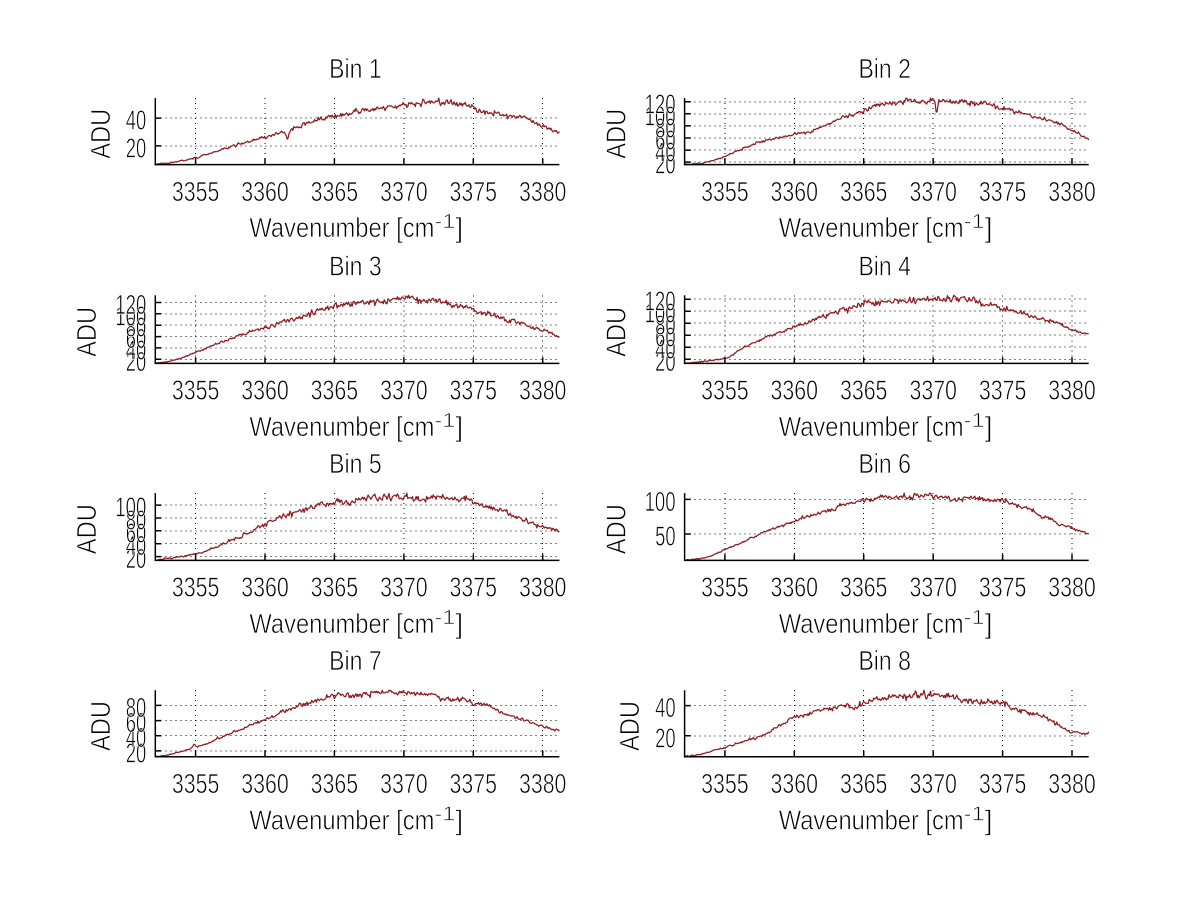  Describe the element at coordinates (355, 68) in the screenshot. I see `svg-text: Bin 1` at that location.